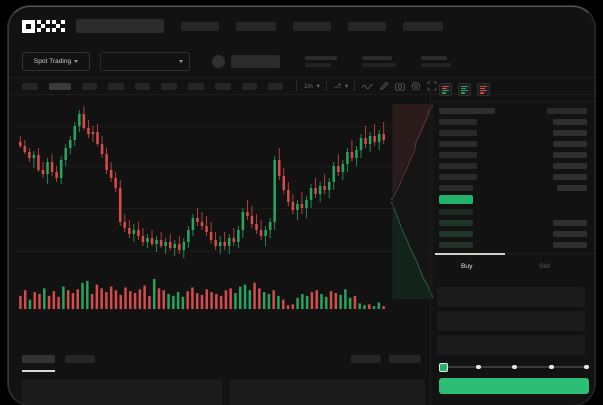 The height and width of the screenshot is (405, 603). Describe the element at coordinates (400, 86) in the screenshot. I see `camera-snapshot-icon` at that location.